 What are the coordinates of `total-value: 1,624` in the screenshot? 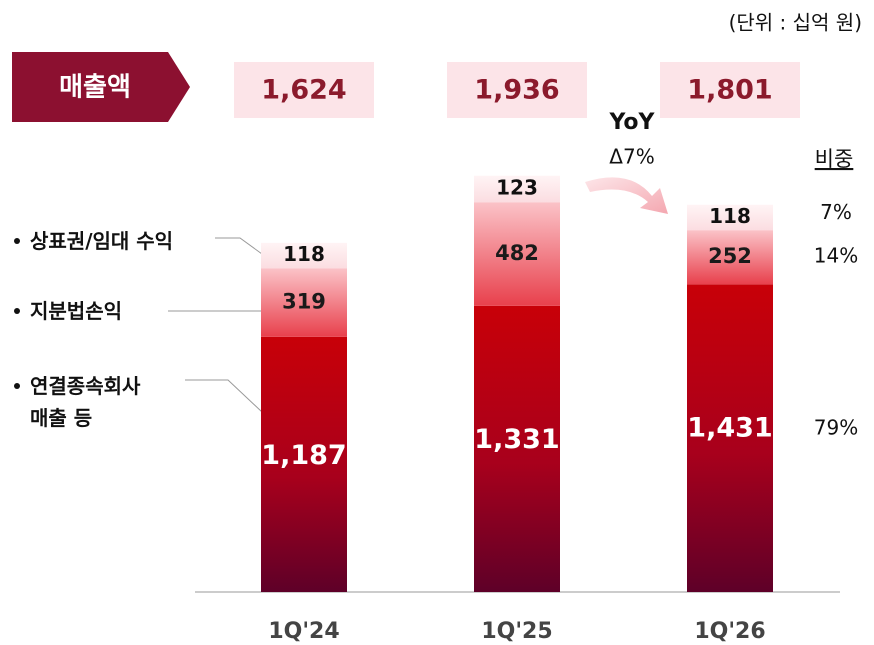 It's located at (303, 90).